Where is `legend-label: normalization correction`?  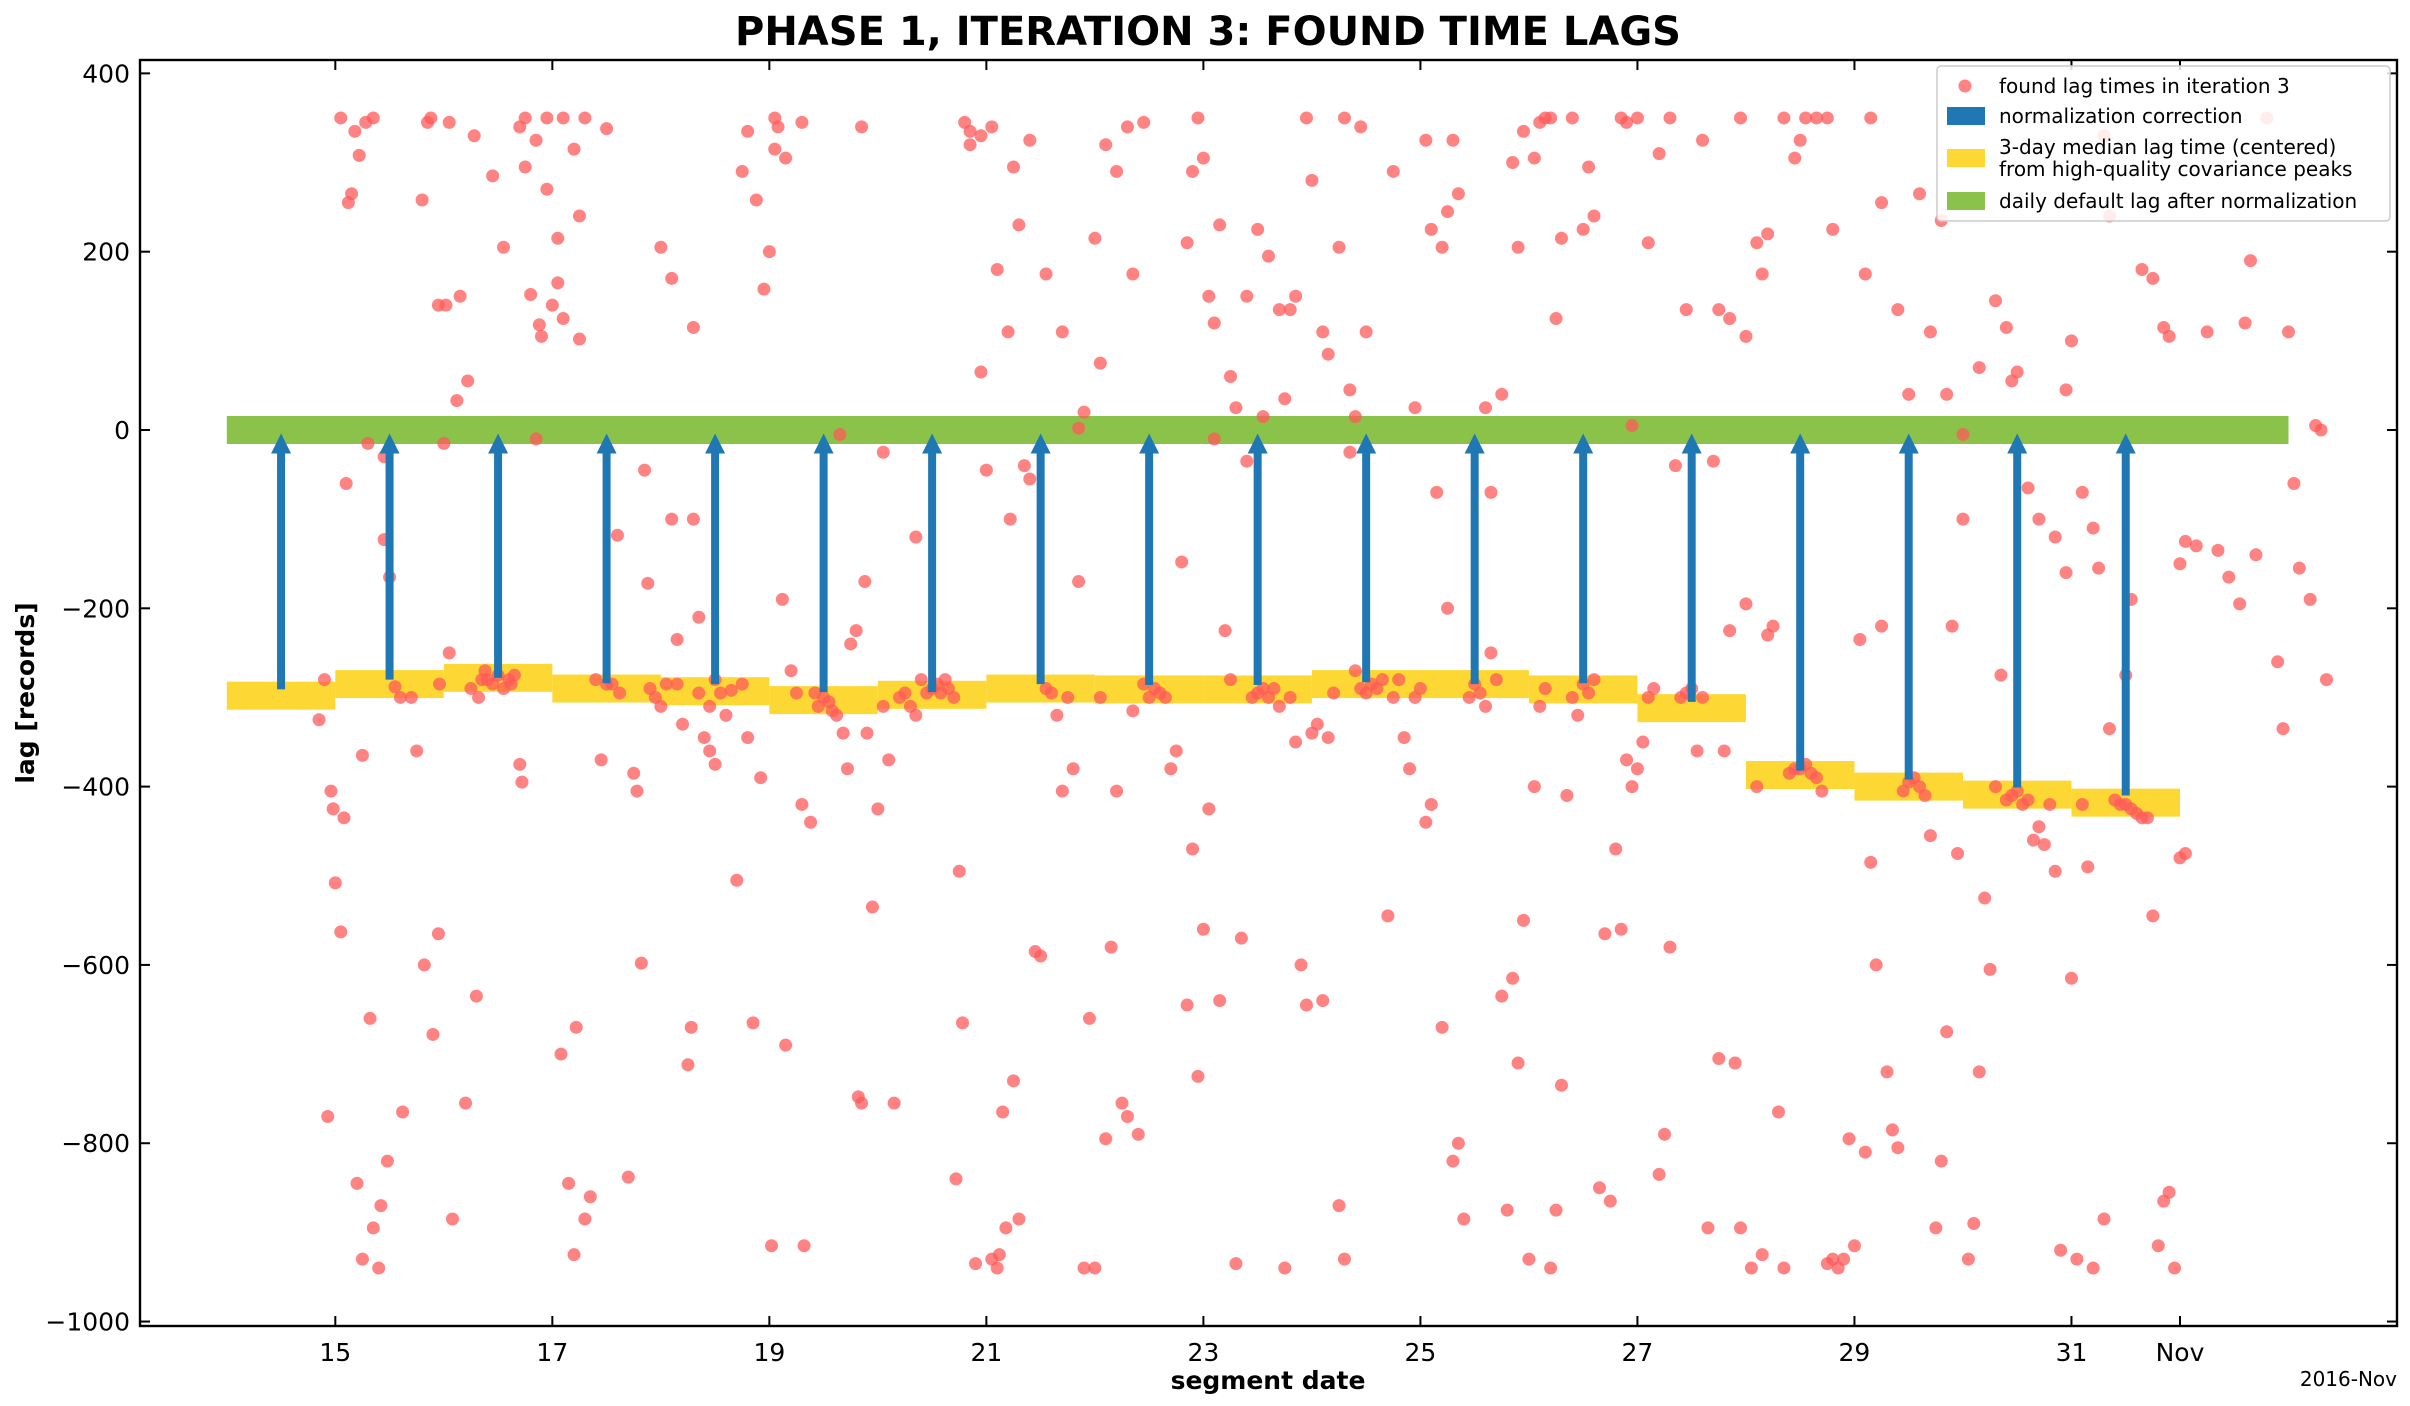 legend-label: normalization correction is located at coordinates (2121, 116).